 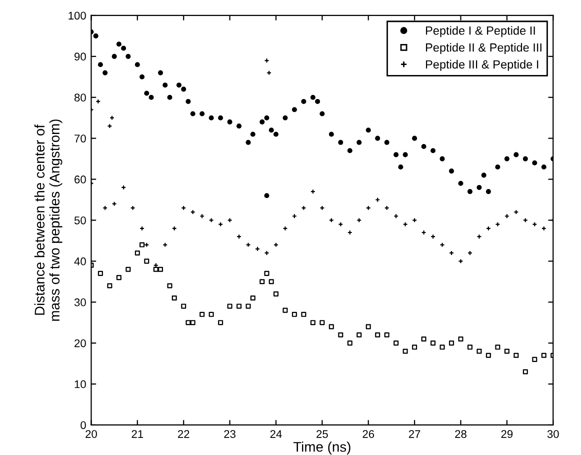 I want to click on x-tick-label: 28, so click(x=460, y=434).